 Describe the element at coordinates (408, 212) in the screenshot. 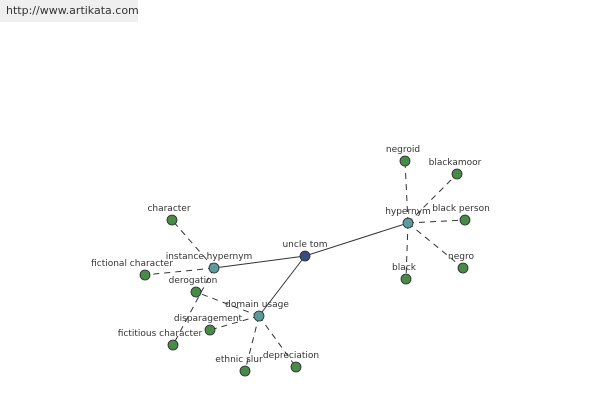

I see `node-label-hypernym: hypernym` at that location.